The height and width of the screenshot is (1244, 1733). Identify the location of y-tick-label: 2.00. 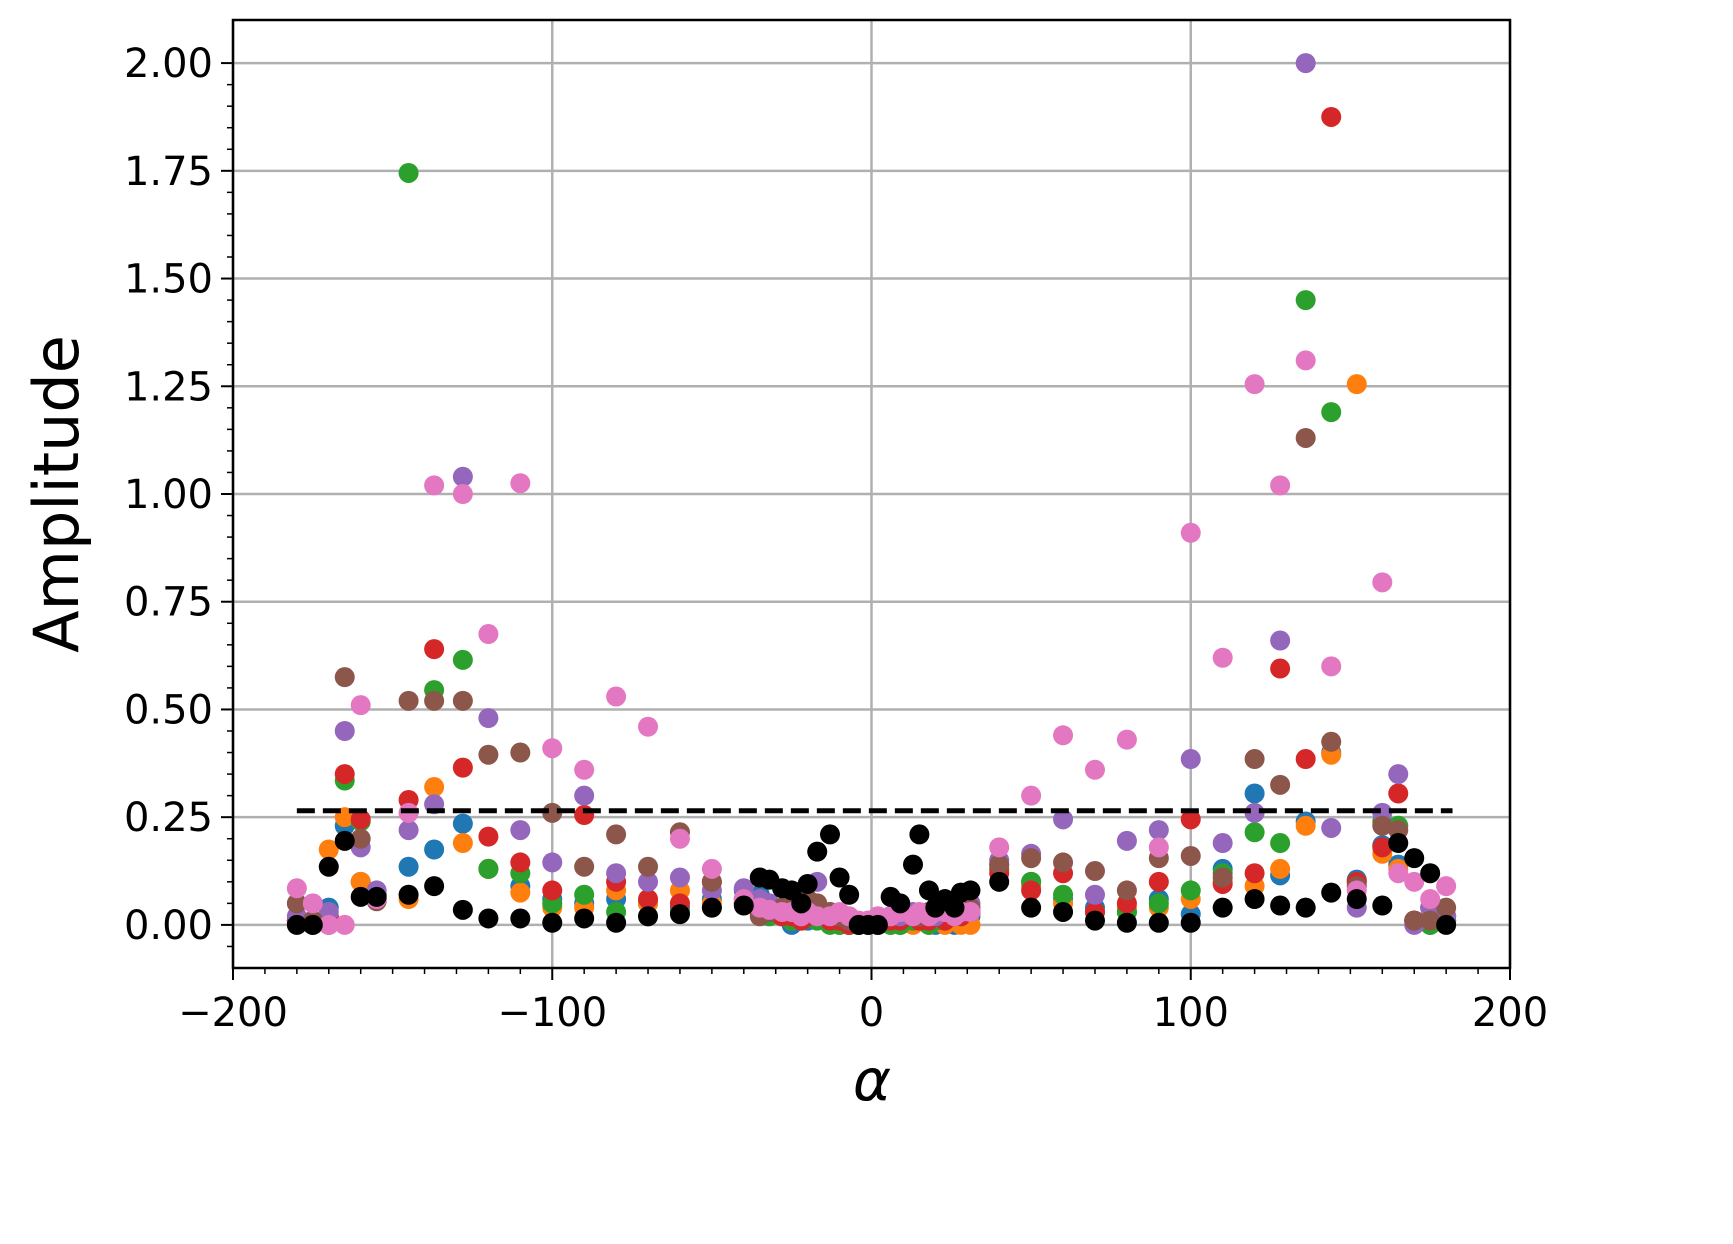
(168, 64).